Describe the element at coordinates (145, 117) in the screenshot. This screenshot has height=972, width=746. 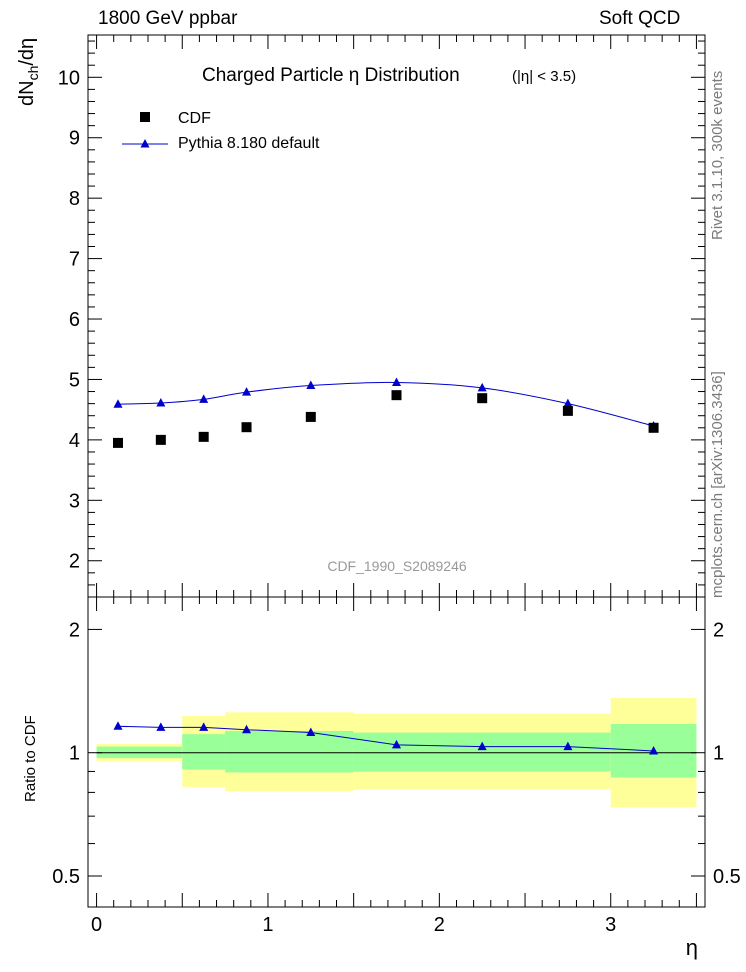
I see `legend-cdf-marker` at that location.